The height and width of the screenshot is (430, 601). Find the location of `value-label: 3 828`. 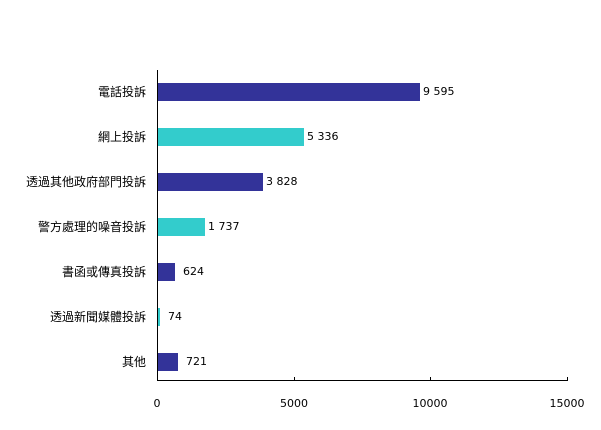

value-label: 3 828 is located at coordinates (282, 181).